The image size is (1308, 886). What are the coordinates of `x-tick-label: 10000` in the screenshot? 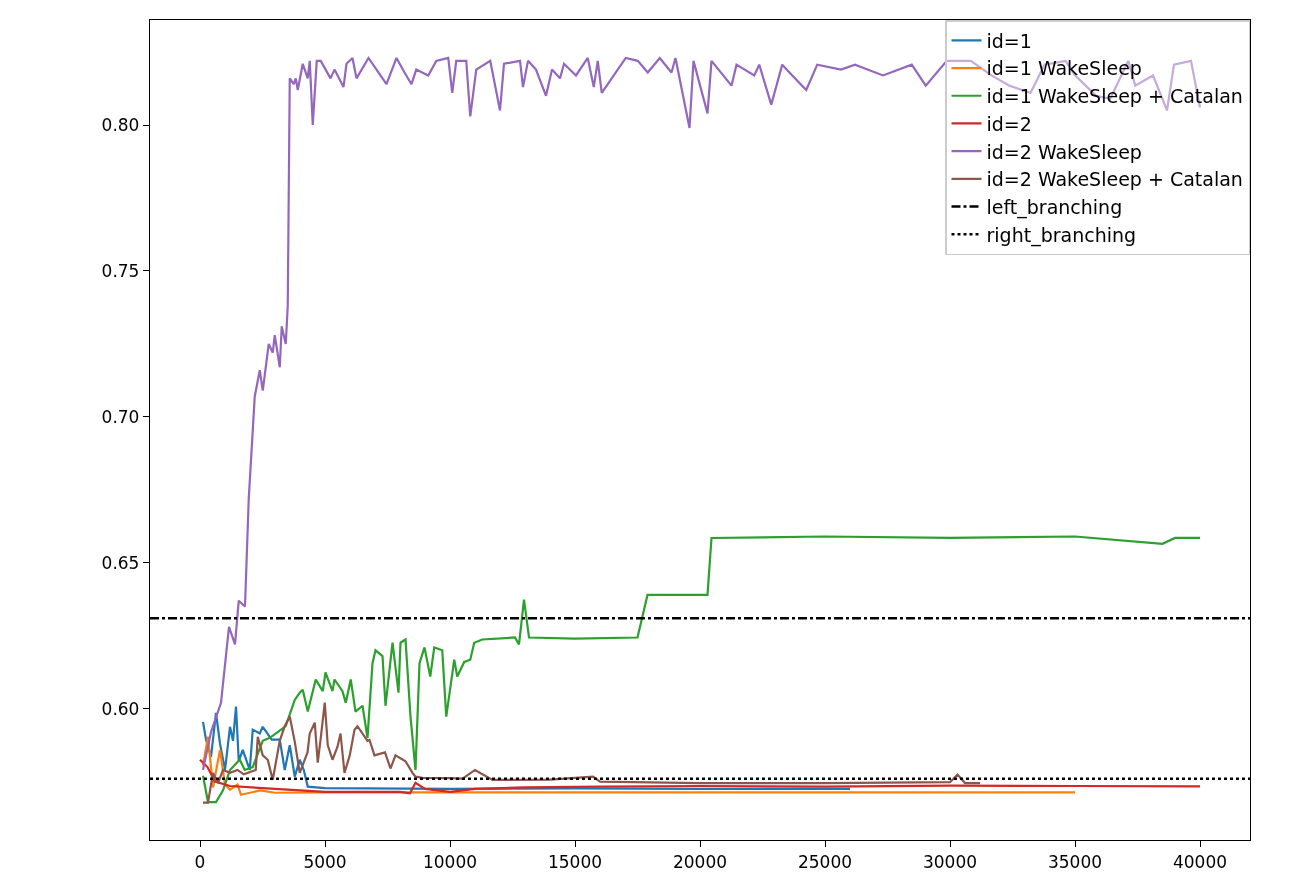 It's located at (450, 861).